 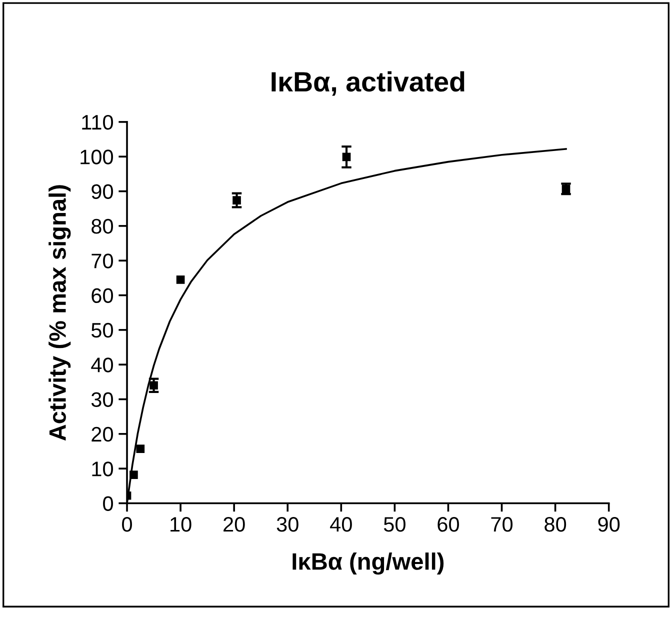 I want to click on y-tick-label: 40, so click(x=102, y=365).